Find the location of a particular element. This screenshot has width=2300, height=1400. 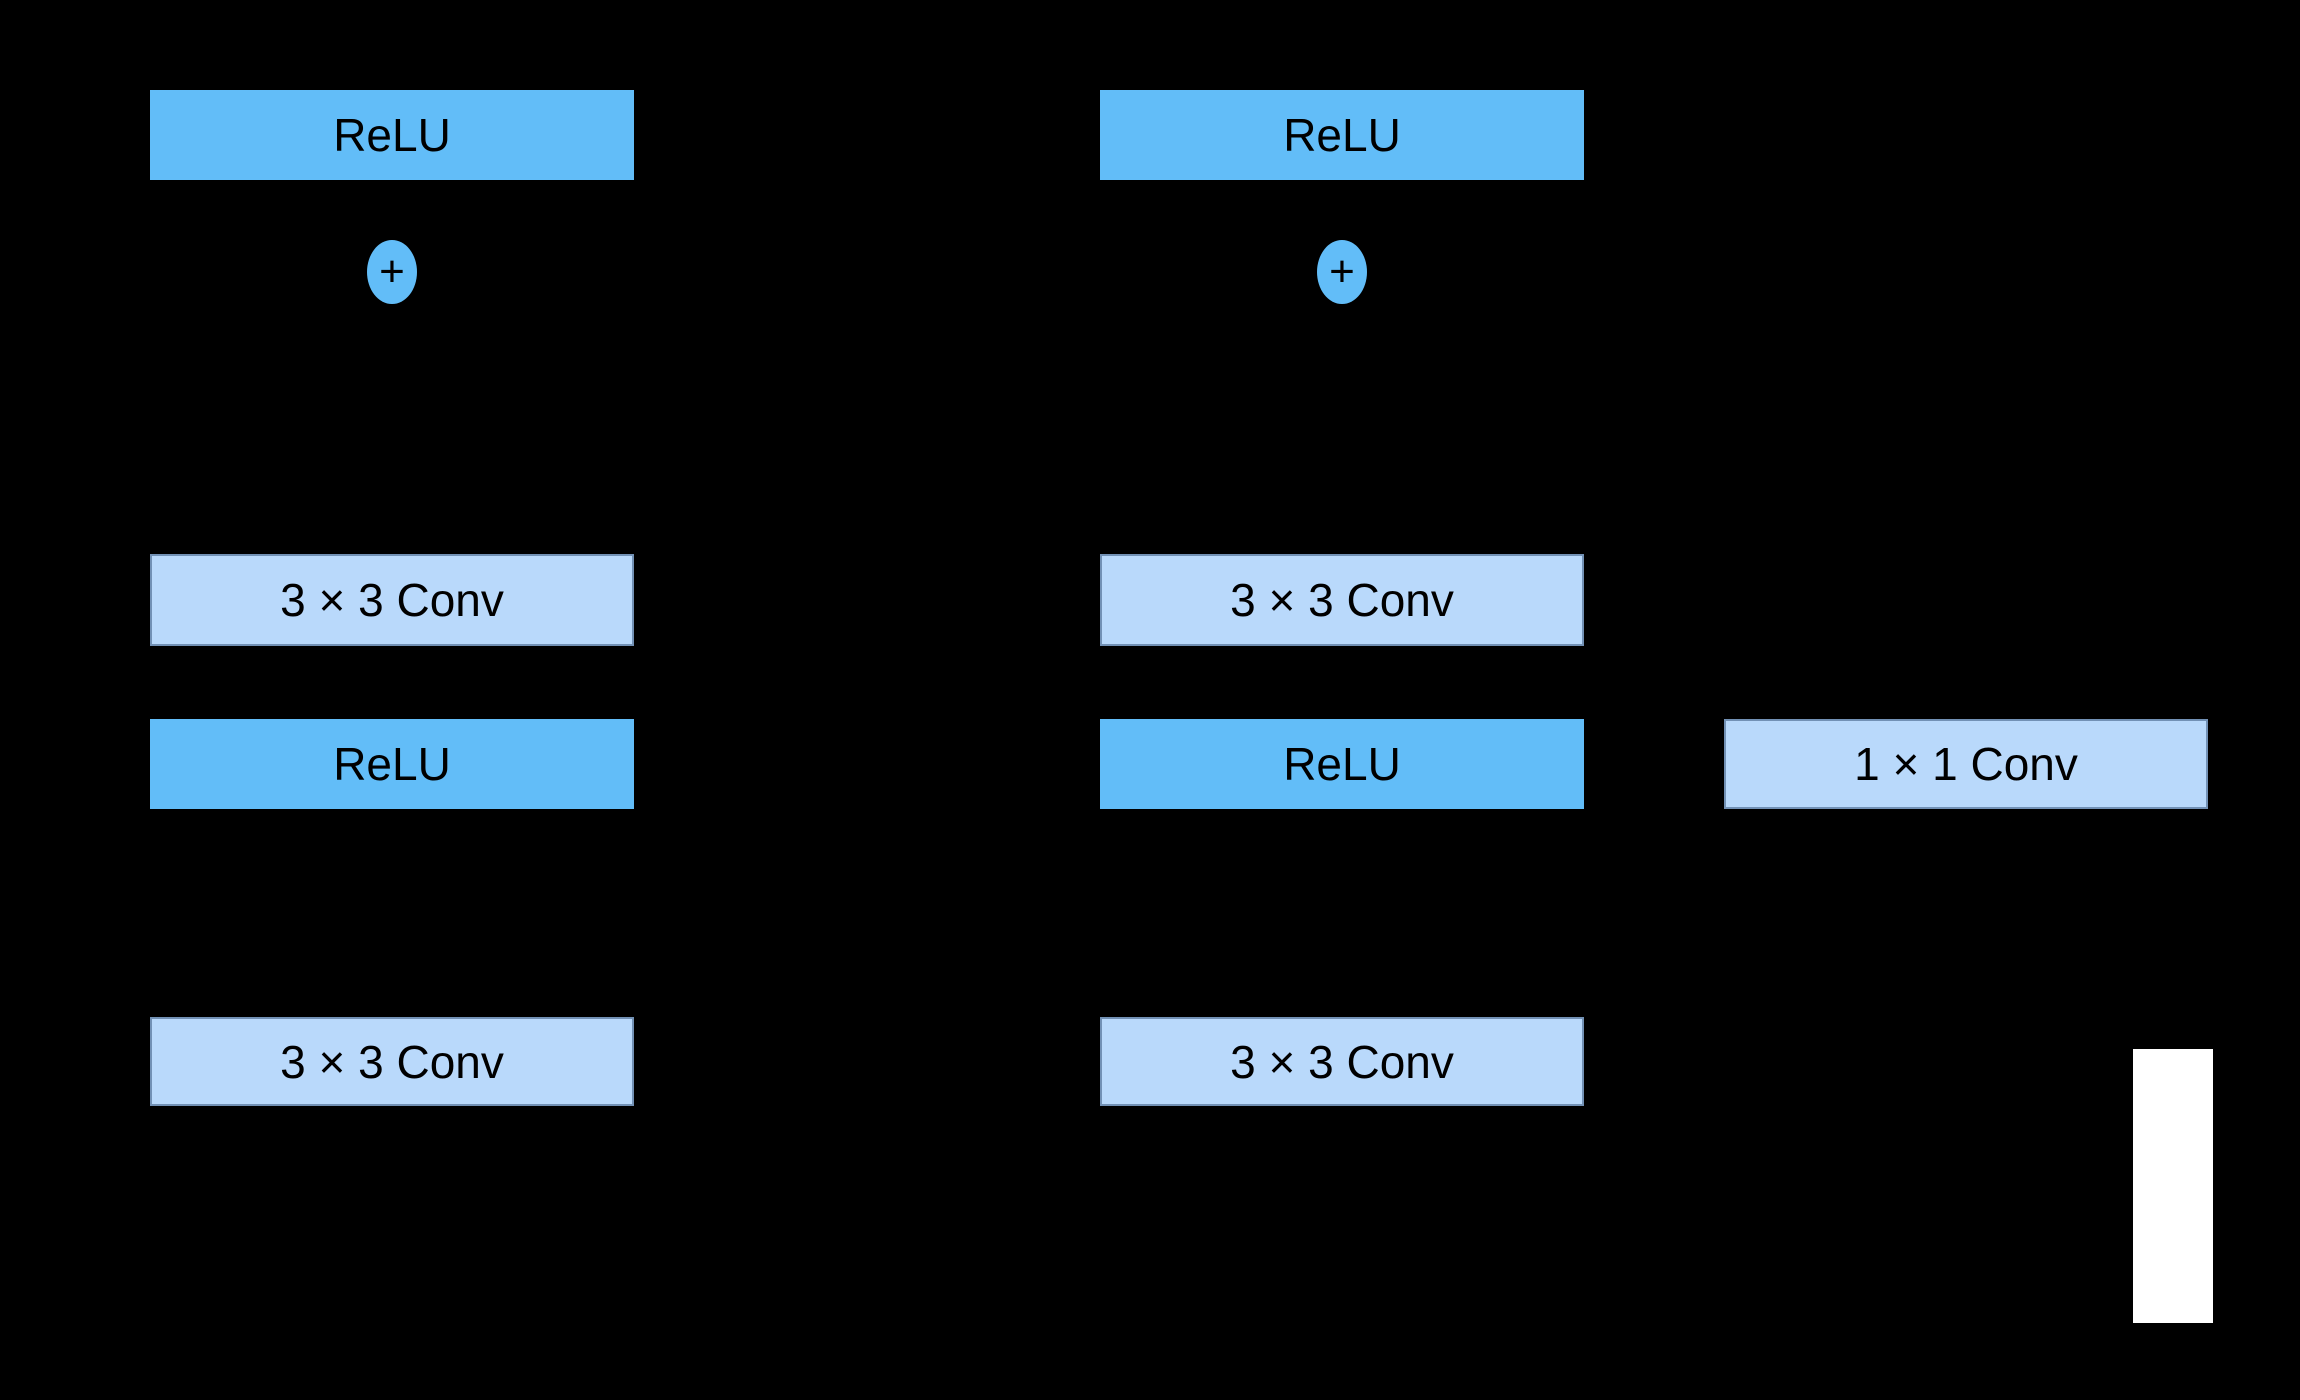

relu-block-mid-left: ReLU is located at coordinates (392, 764).